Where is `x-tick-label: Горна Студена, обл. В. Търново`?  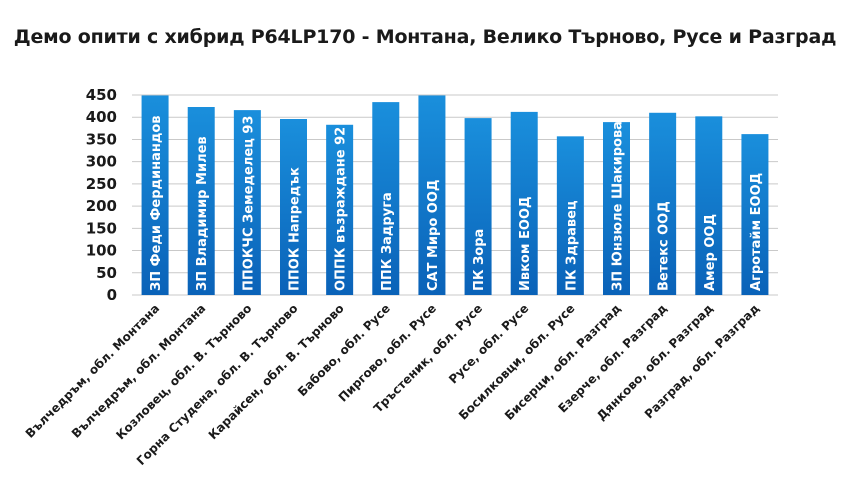 x-tick-label: Горна Студена, обл. В. Търново is located at coordinates (217, 384).